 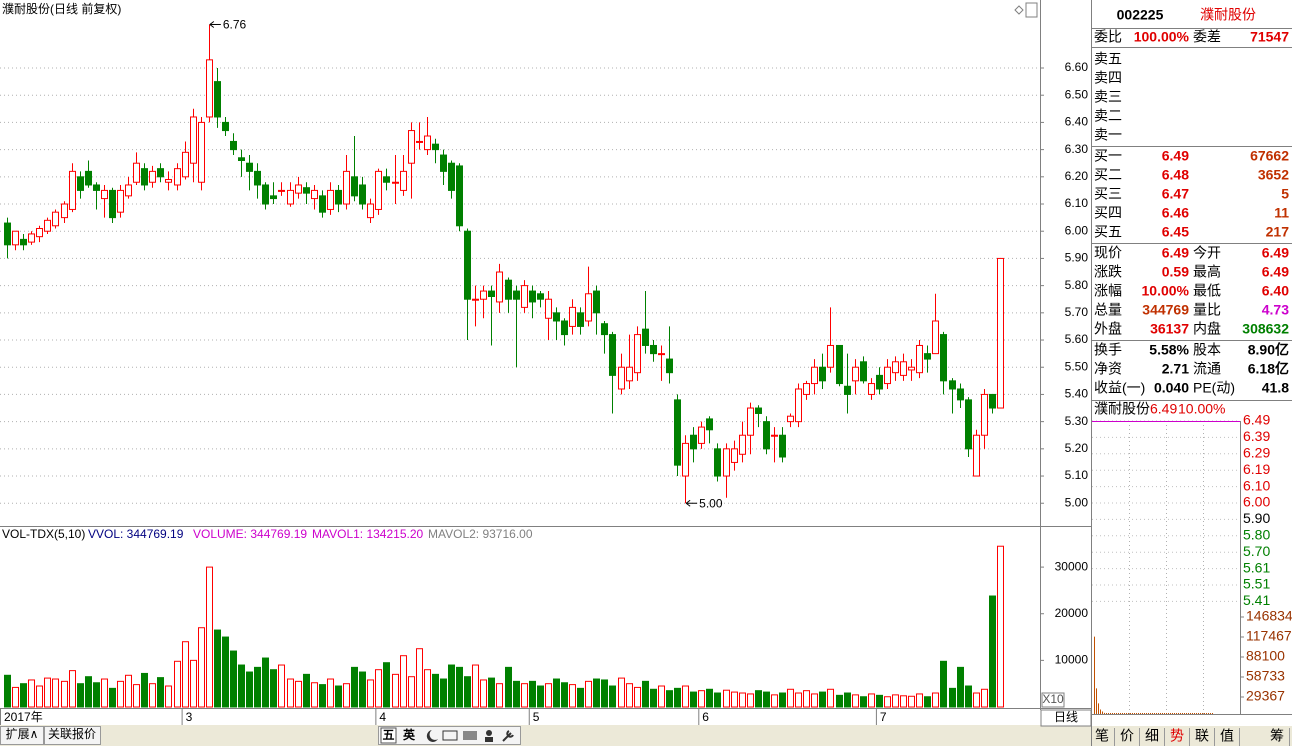 What do you see at coordinates (1140, 15) in the screenshot?
I see `stock-code: 002225` at bounding box center [1140, 15].